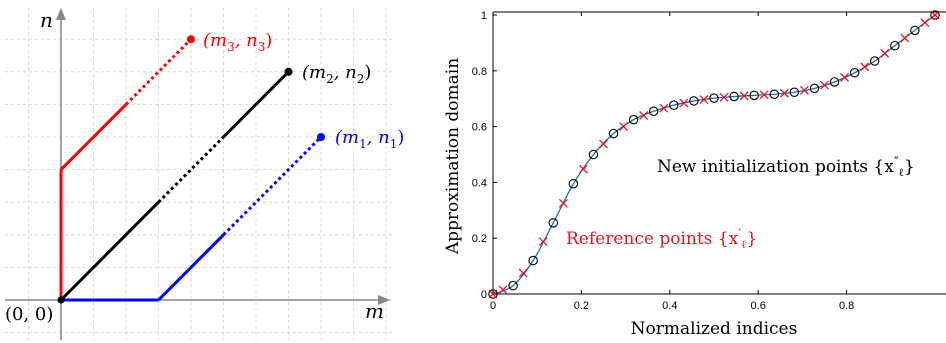 This screenshot has height=343, width=946. What do you see at coordinates (384, 300) in the screenshot?
I see `x-axis-arrow` at bounding box center [384, 300].